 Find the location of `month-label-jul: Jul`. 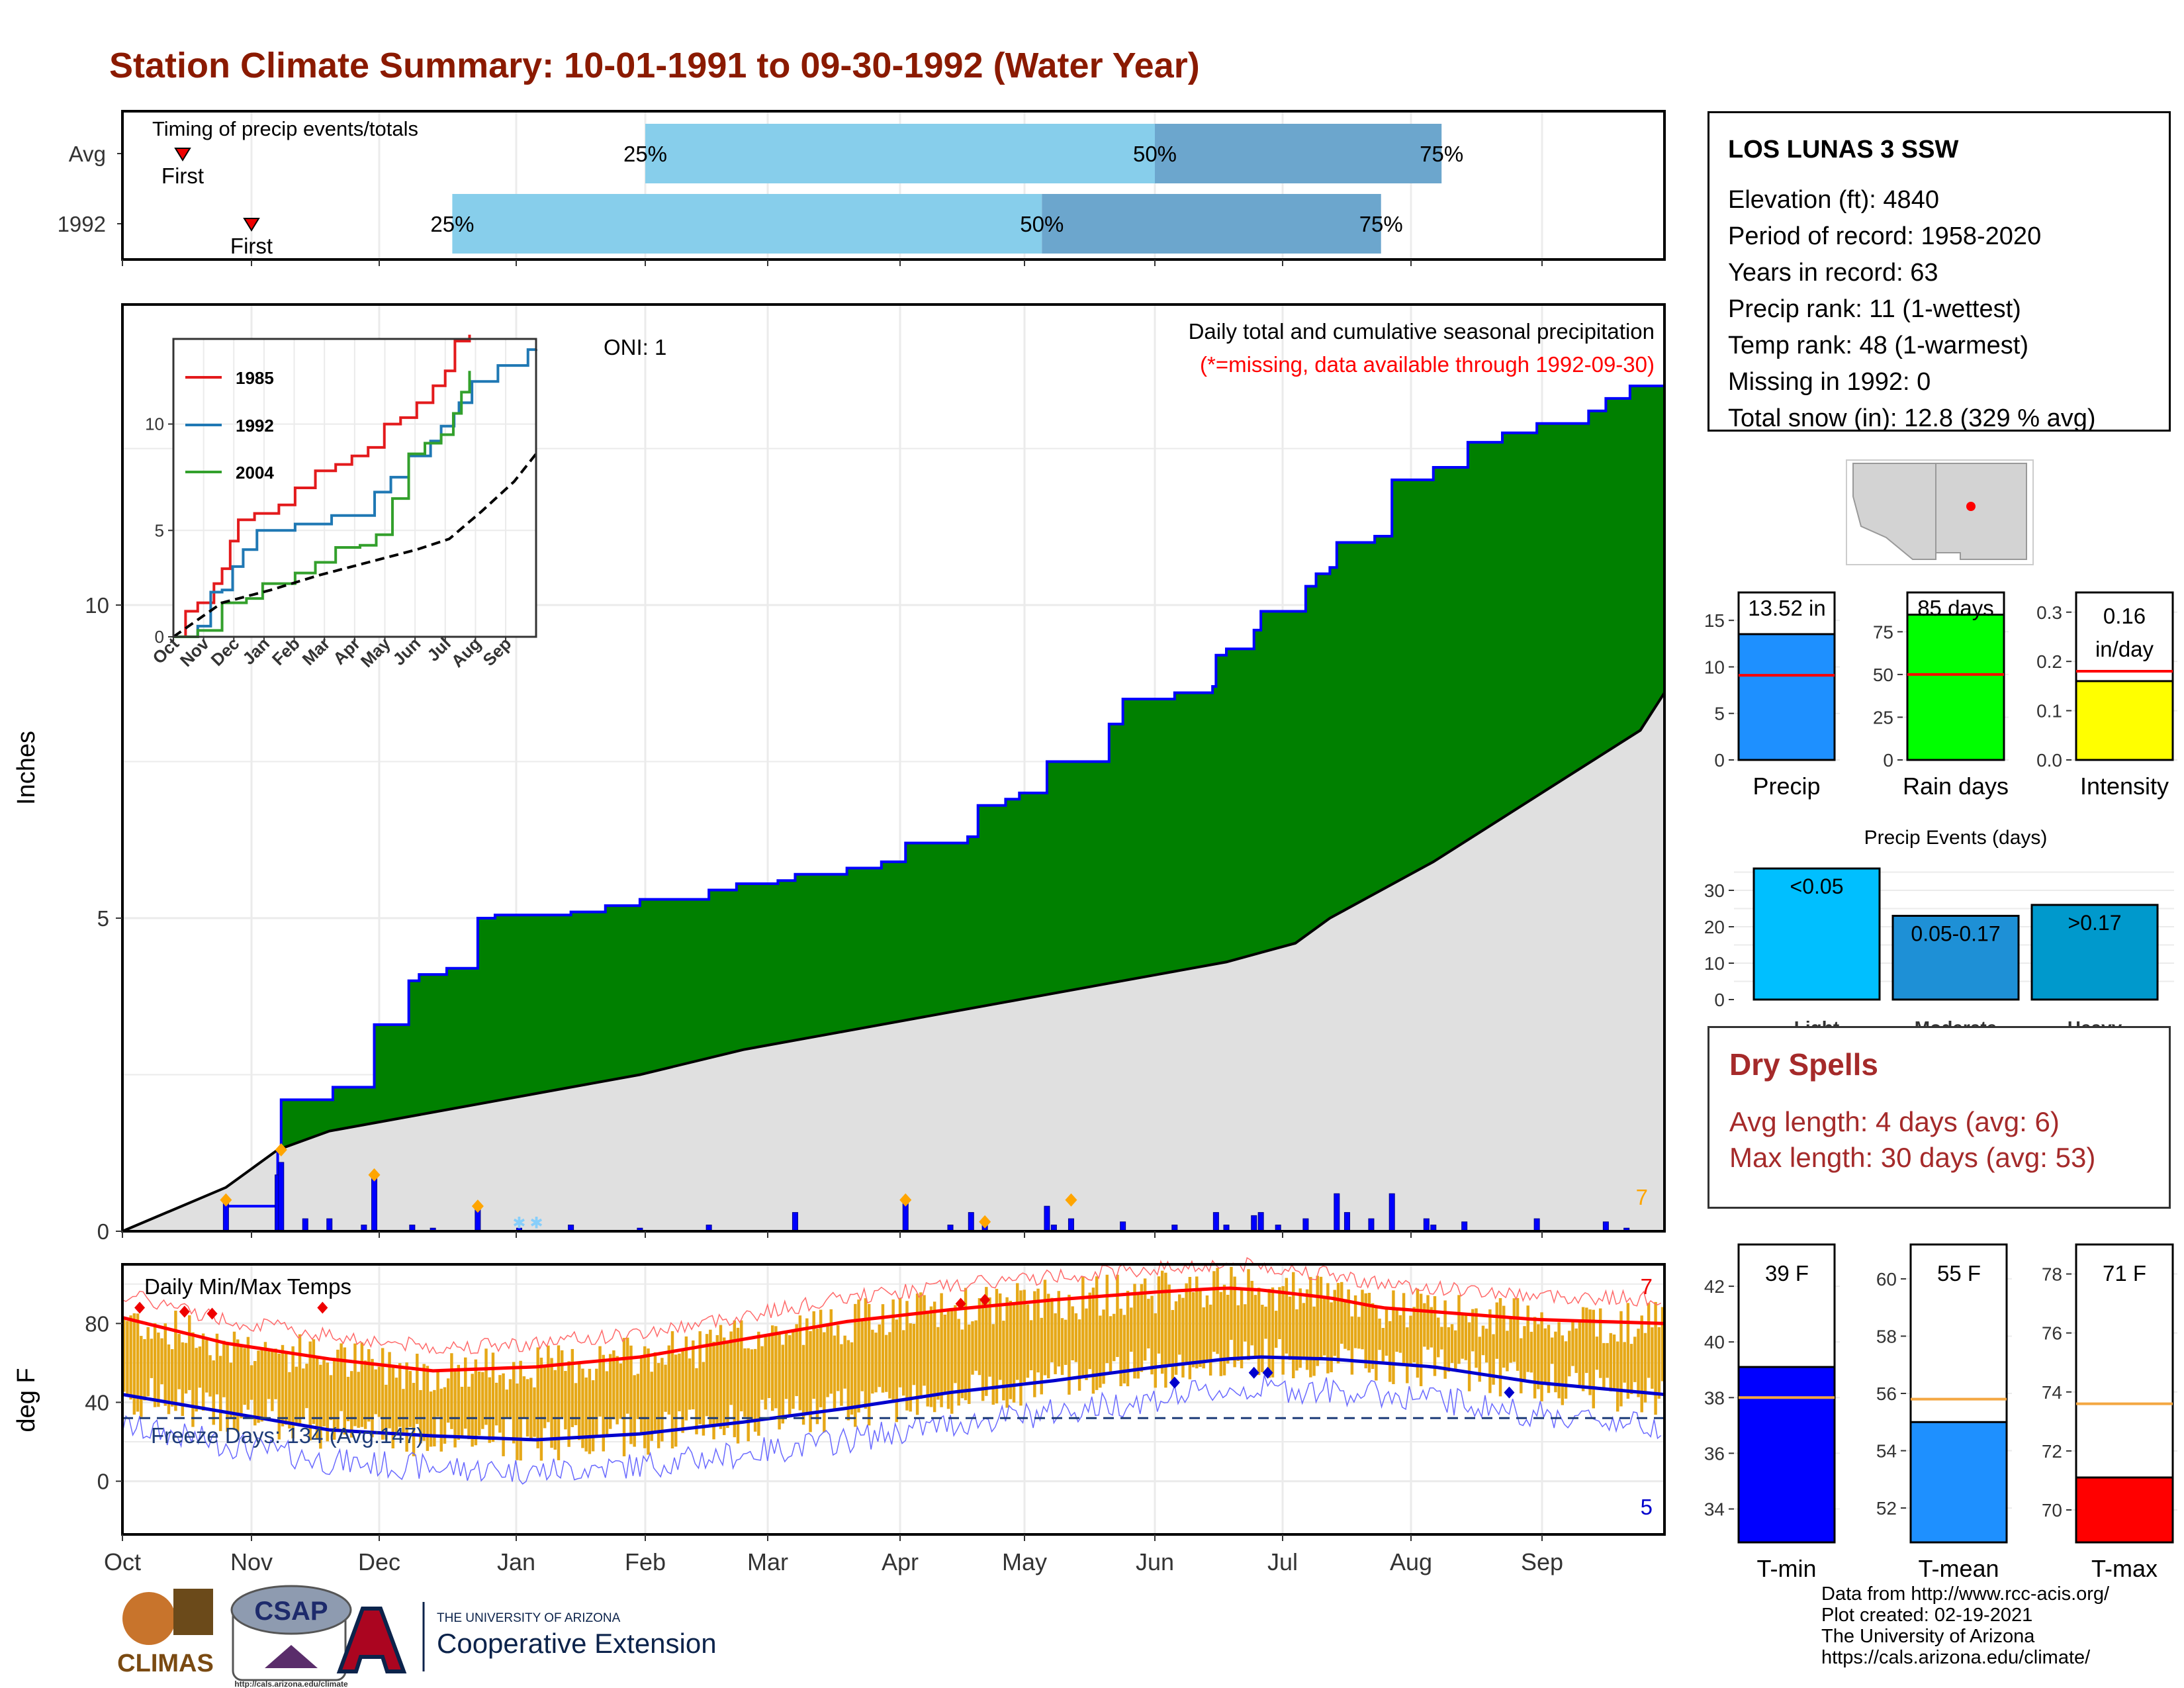

month-label-jul: Jul is located at coordinates (1282, 1561).